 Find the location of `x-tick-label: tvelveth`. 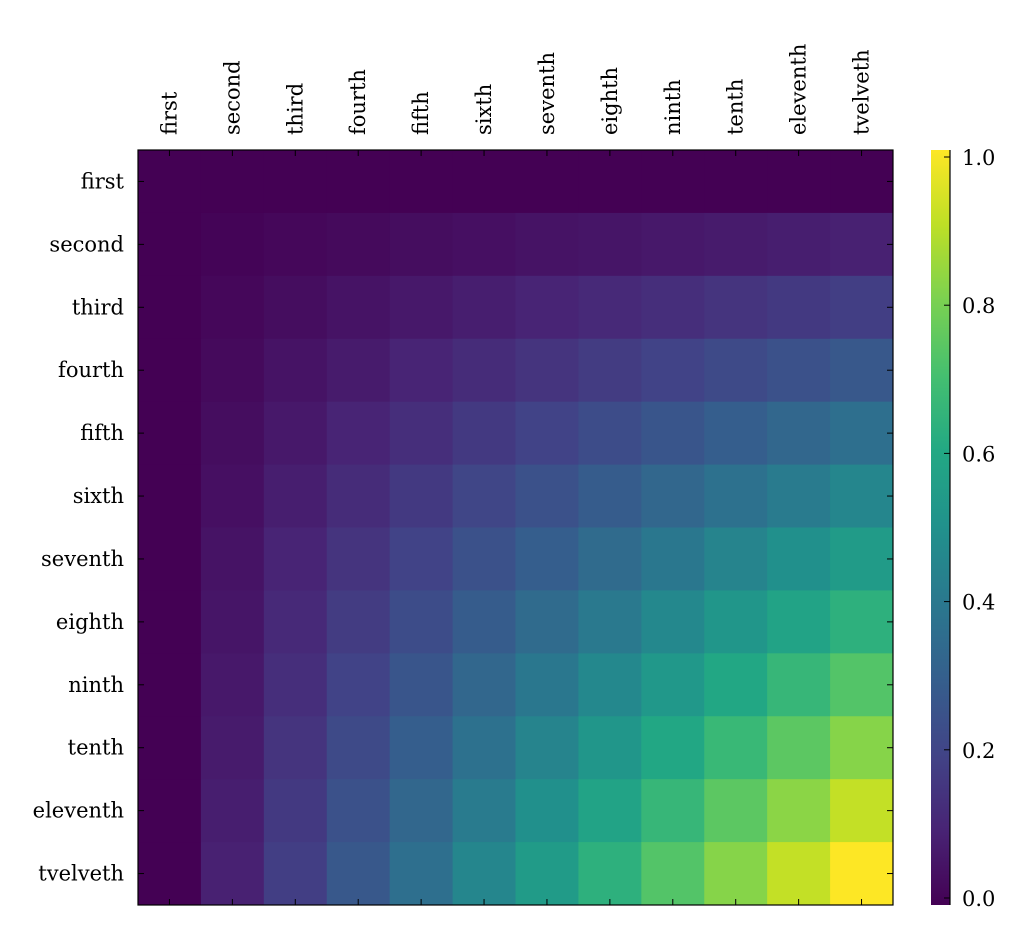

x-tick-label: tvelveth is located at coordinates (862, 92).